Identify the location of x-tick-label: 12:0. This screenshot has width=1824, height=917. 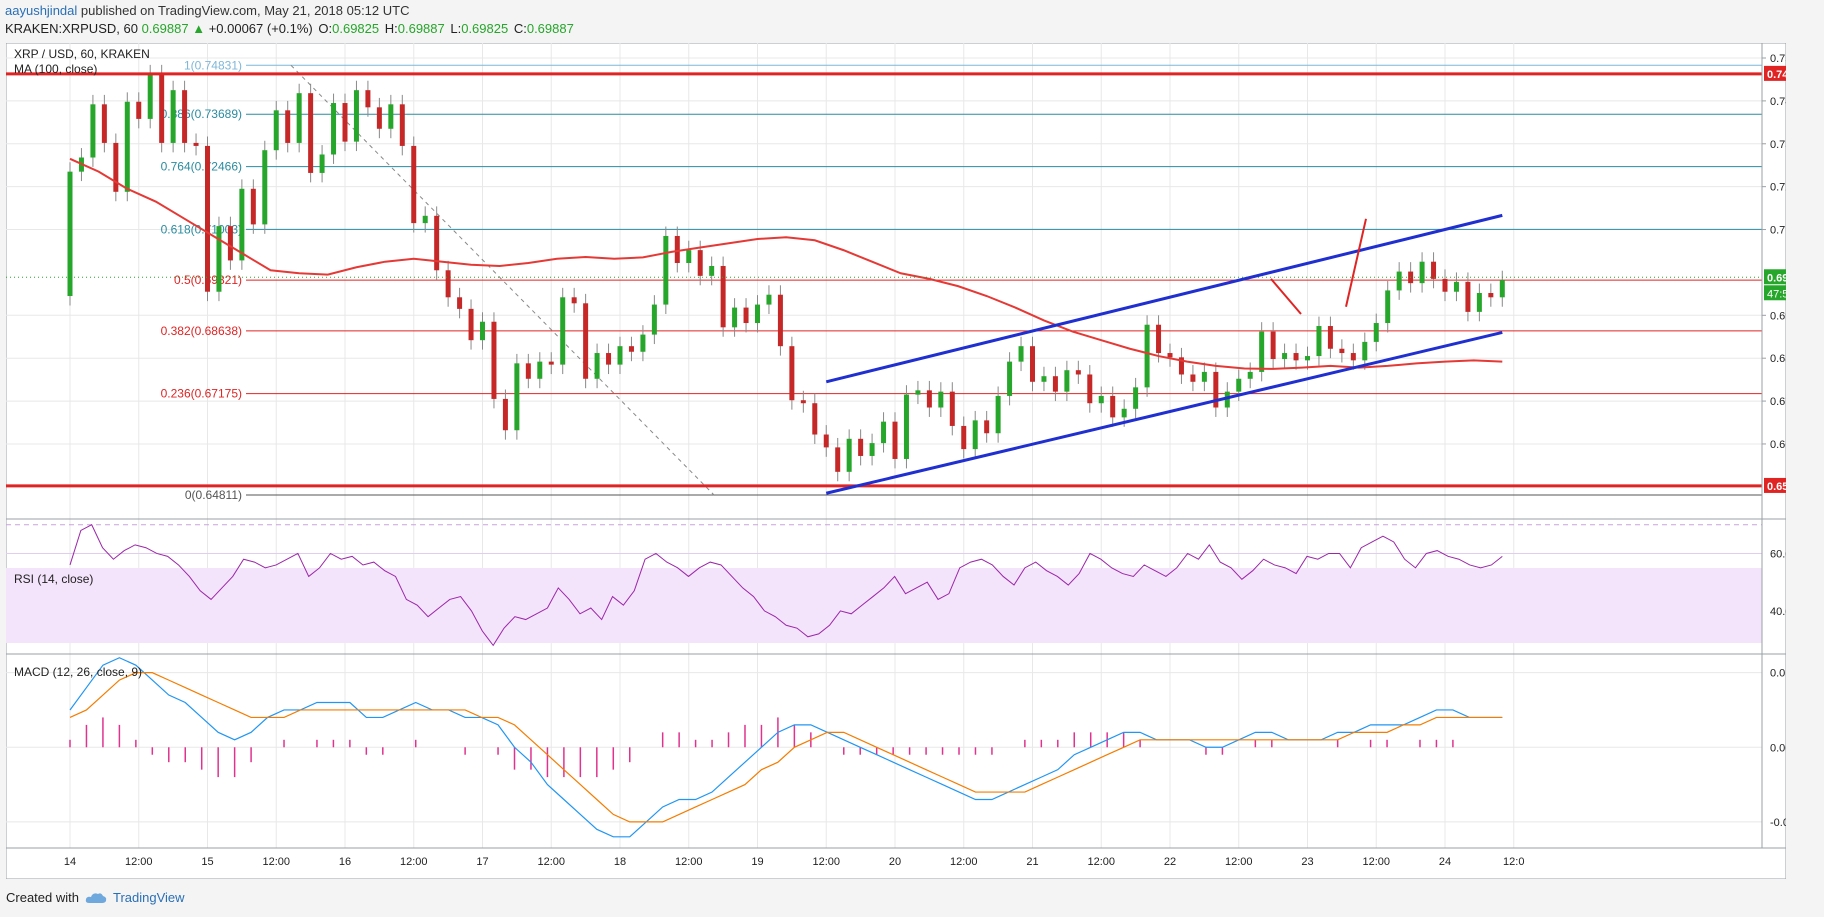
(1513, 862).